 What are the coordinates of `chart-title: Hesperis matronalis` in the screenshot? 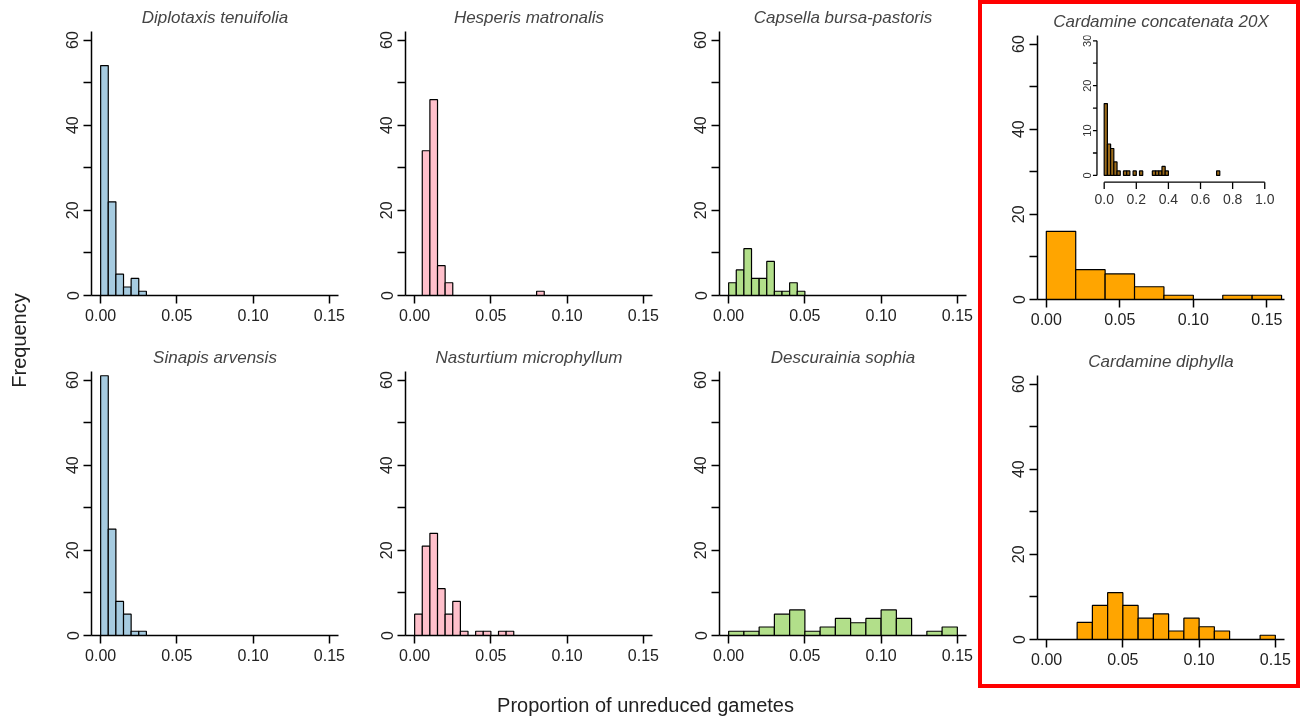 It's located at (529, 17).